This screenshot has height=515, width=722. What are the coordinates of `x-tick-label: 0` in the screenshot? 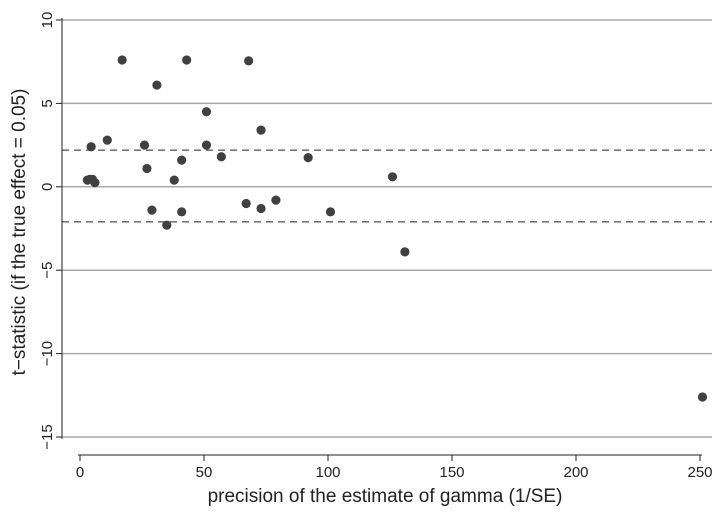 It's located at (80, 472).